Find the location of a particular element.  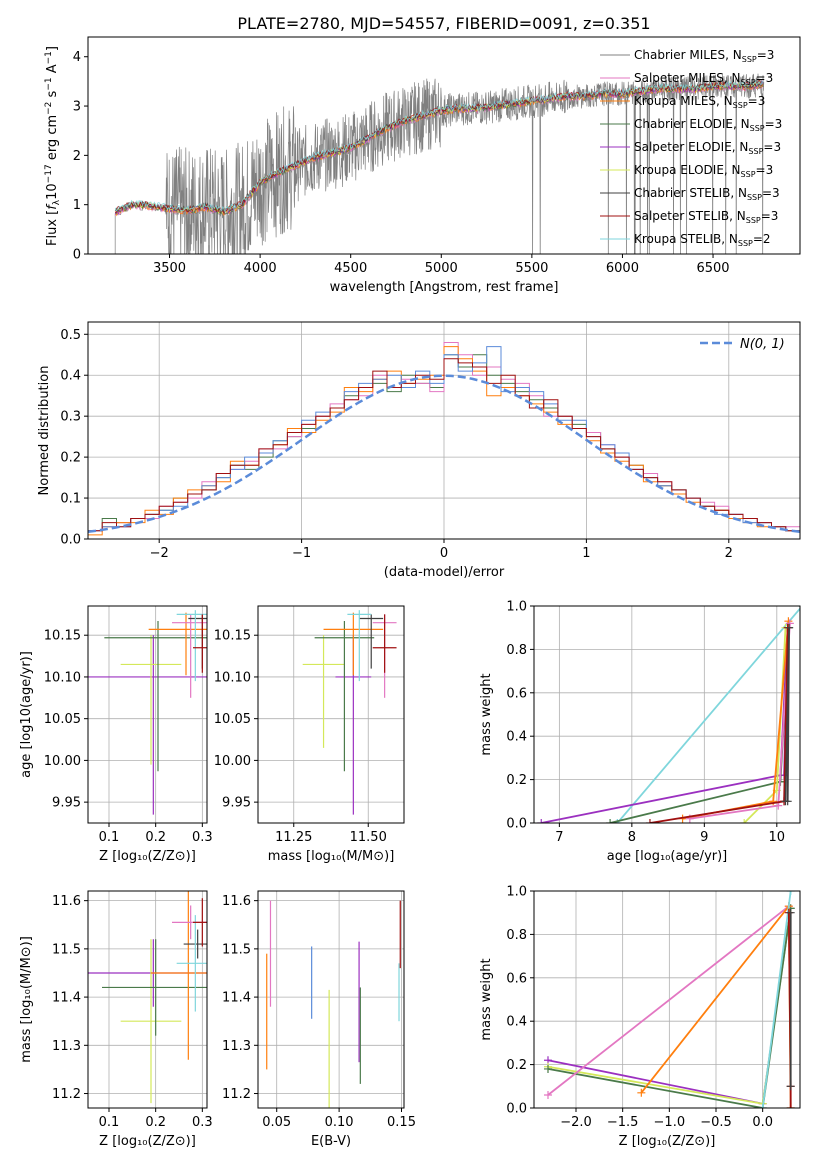

tick-label-x: 0.15 is located at coordinates (401, 1122).